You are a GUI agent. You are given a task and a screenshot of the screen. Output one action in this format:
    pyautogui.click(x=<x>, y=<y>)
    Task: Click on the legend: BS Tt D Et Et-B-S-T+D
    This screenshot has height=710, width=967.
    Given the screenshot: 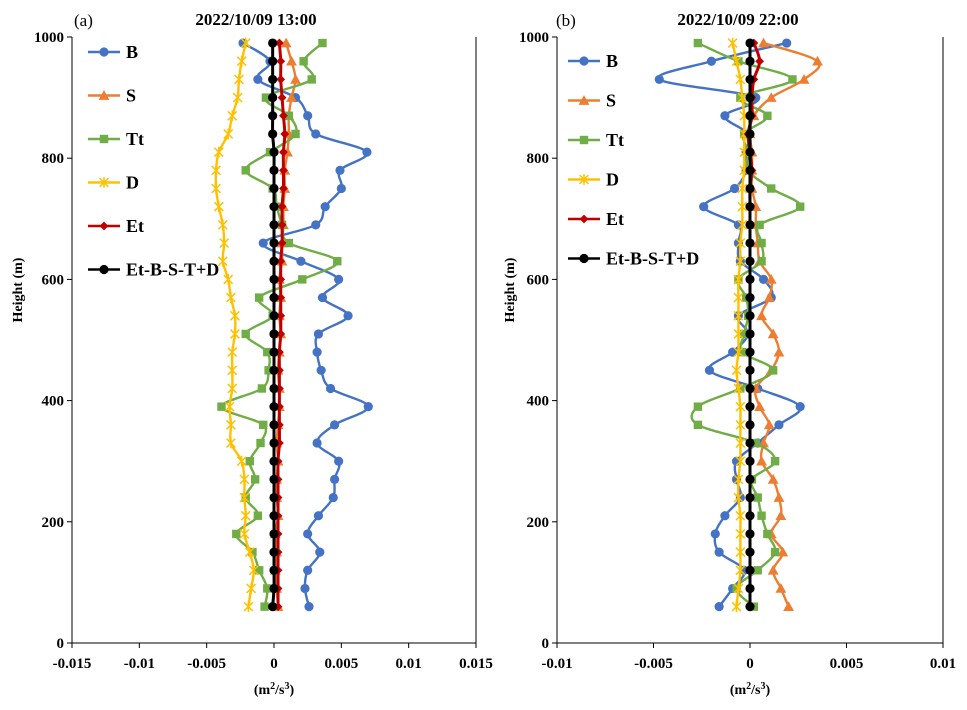 What is the action you would take?
    pyautogui.click(x=633, y=160)
    